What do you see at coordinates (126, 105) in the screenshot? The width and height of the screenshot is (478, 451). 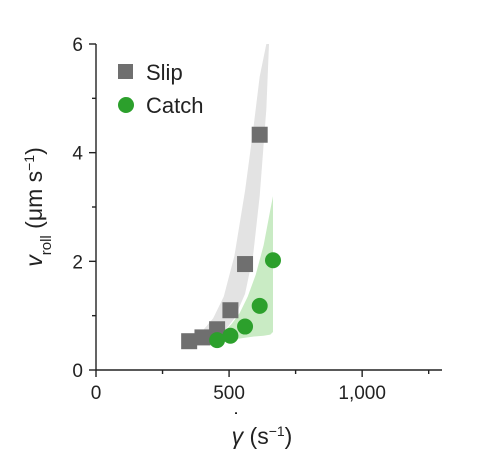 I see `legend-catch-marker` at bounding box center [126, 105].